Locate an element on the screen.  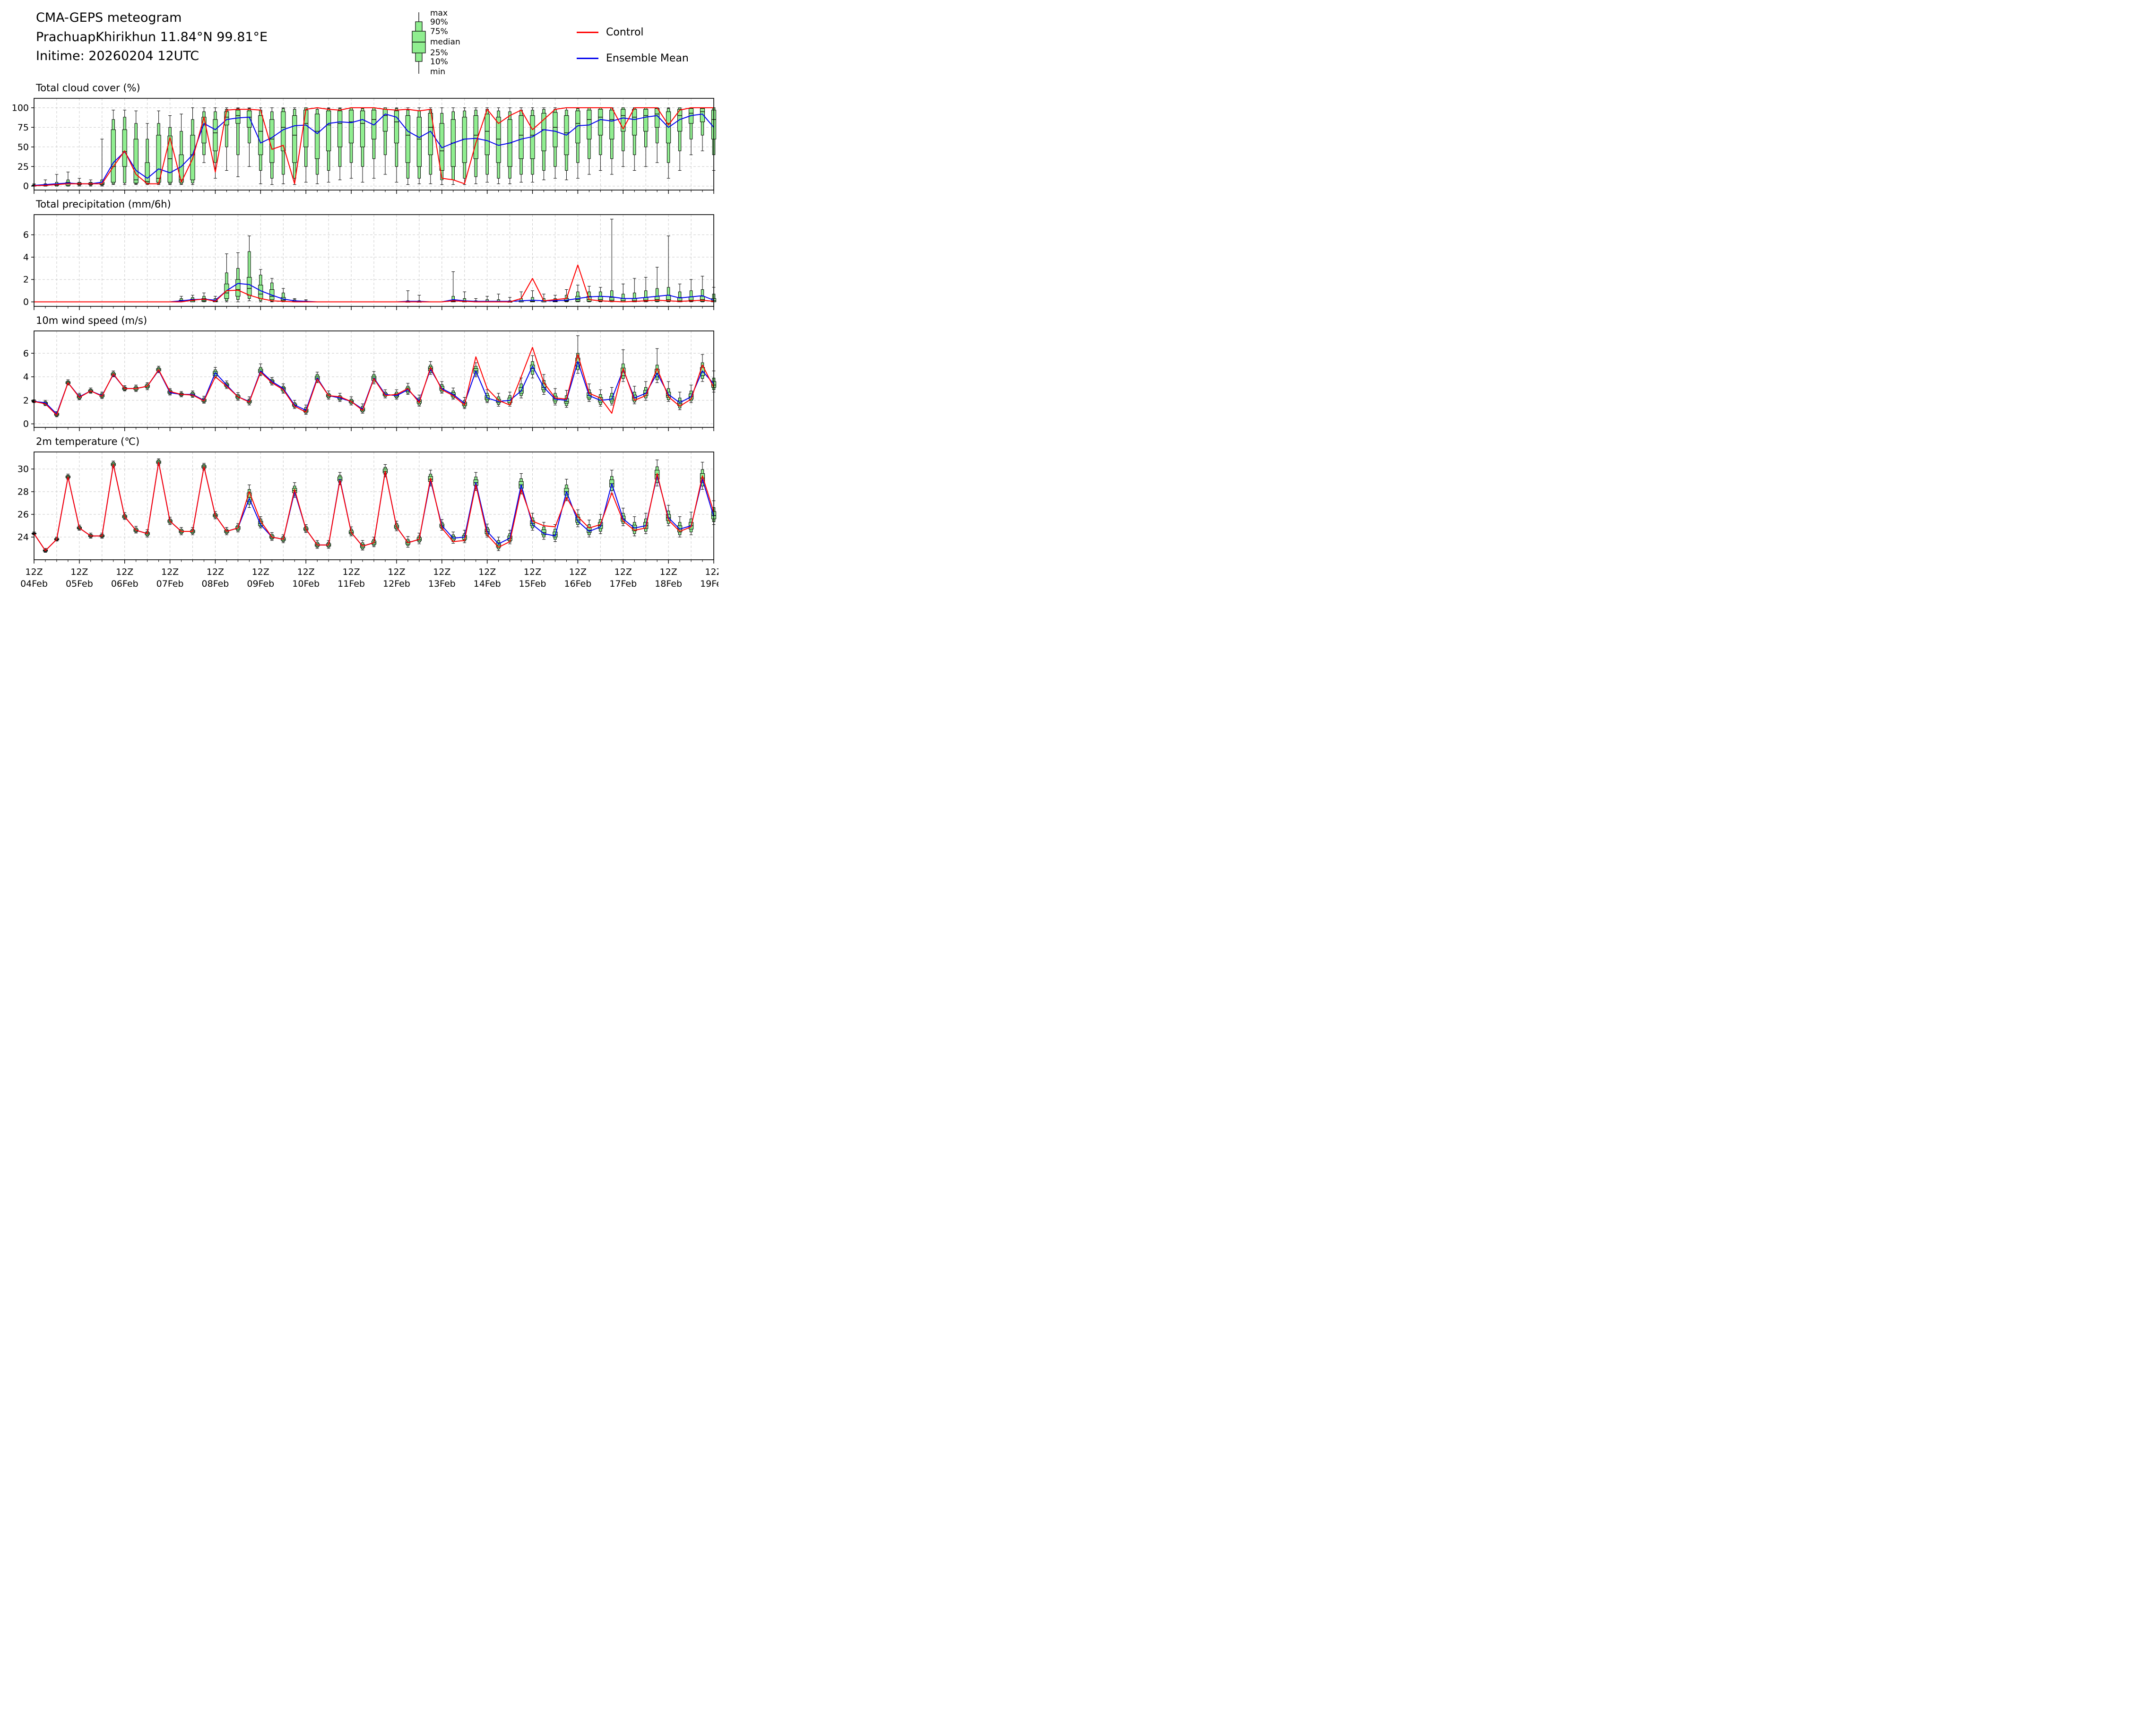
panel-cloud-cover: Total cloud cover (%) 0 25 50 75 100 is located at coordinates (359, 138).